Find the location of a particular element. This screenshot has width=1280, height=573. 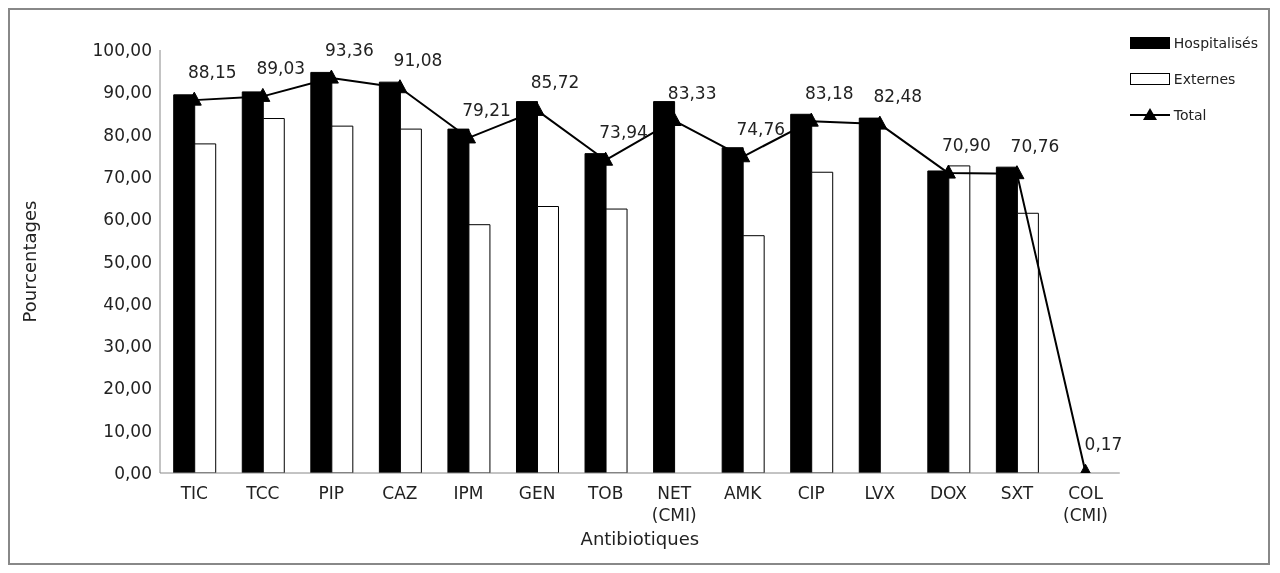

y-tick-label: 90,00 is located at coordinates (127, 92).